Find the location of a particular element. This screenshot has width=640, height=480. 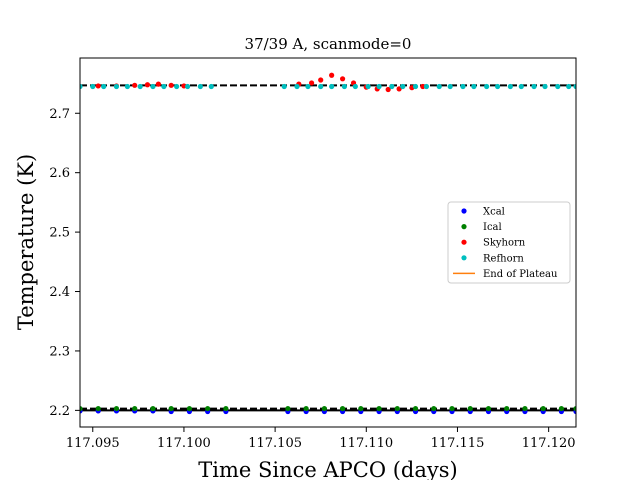

legend-label-ical: Ical is located at coordinates (492, 227).